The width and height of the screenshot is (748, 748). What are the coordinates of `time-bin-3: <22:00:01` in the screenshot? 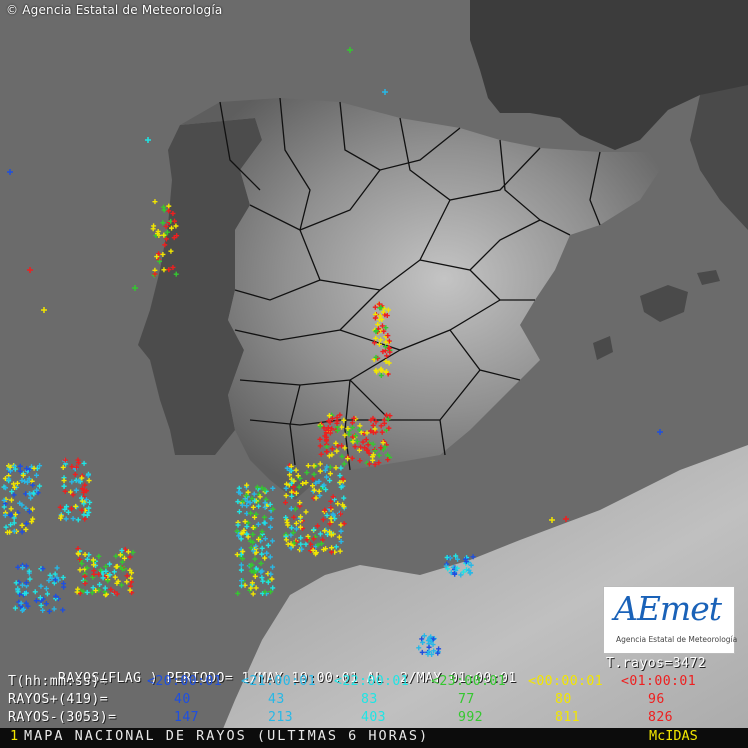 It's located at (372, 681).